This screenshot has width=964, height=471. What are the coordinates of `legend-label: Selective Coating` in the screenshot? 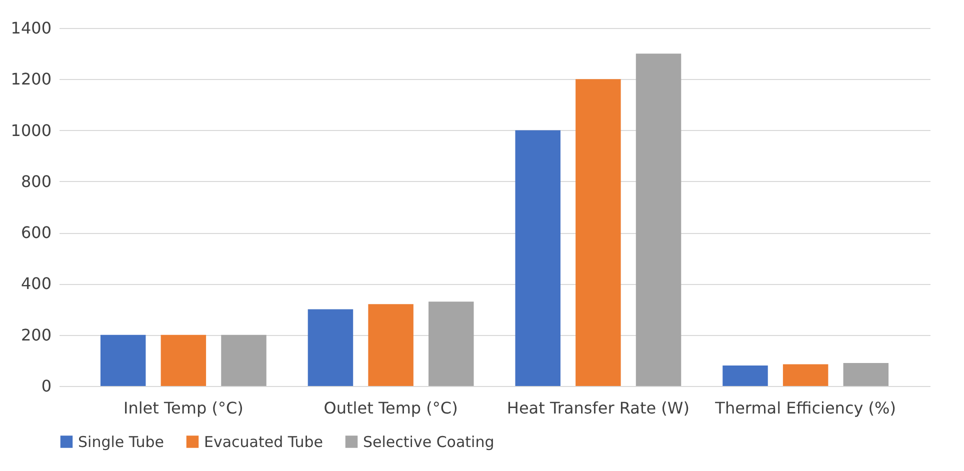 It's located at (428, 441).